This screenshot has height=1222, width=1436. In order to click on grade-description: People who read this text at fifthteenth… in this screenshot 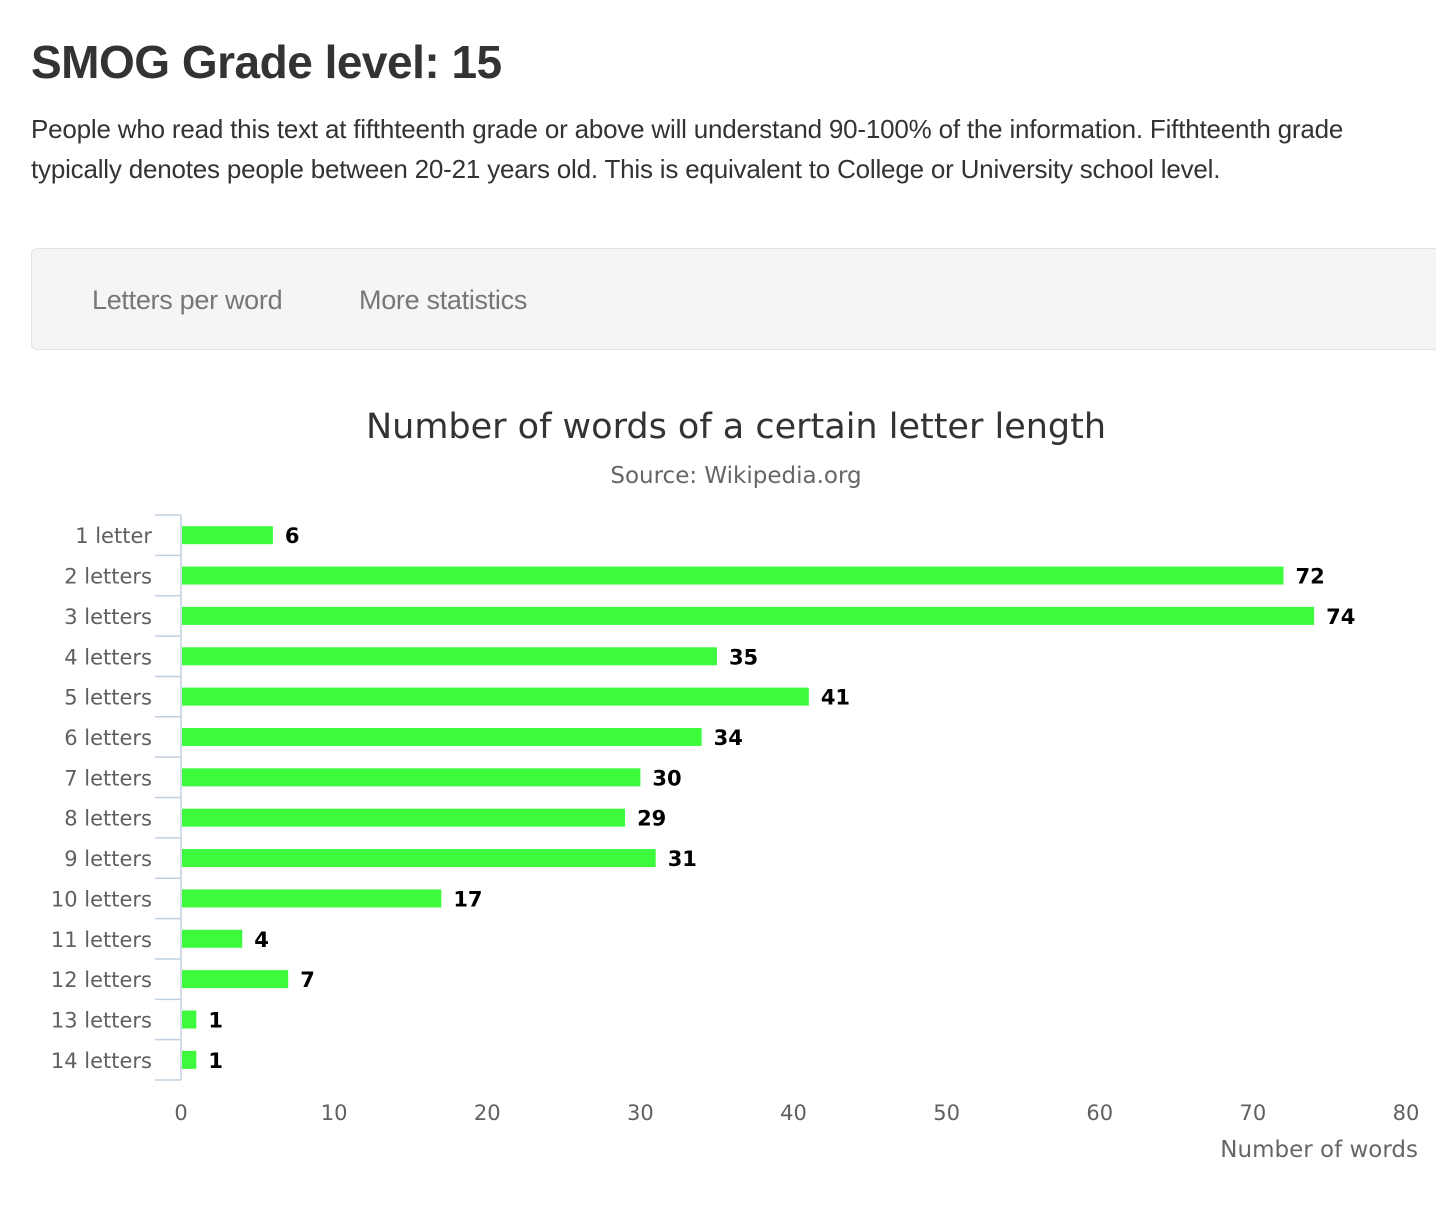, I will do `click(687, 149)`.